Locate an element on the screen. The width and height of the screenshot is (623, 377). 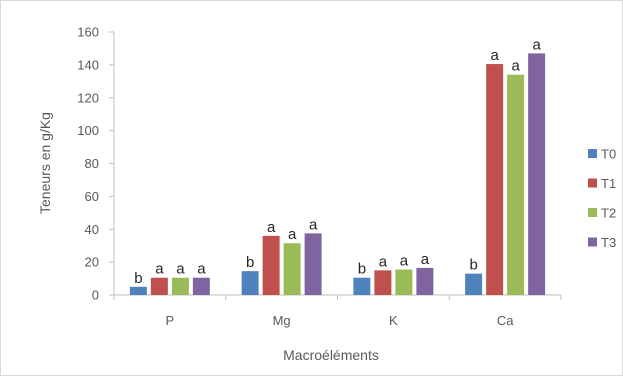
legend-label: T0 is located at coordinates (608, 154).